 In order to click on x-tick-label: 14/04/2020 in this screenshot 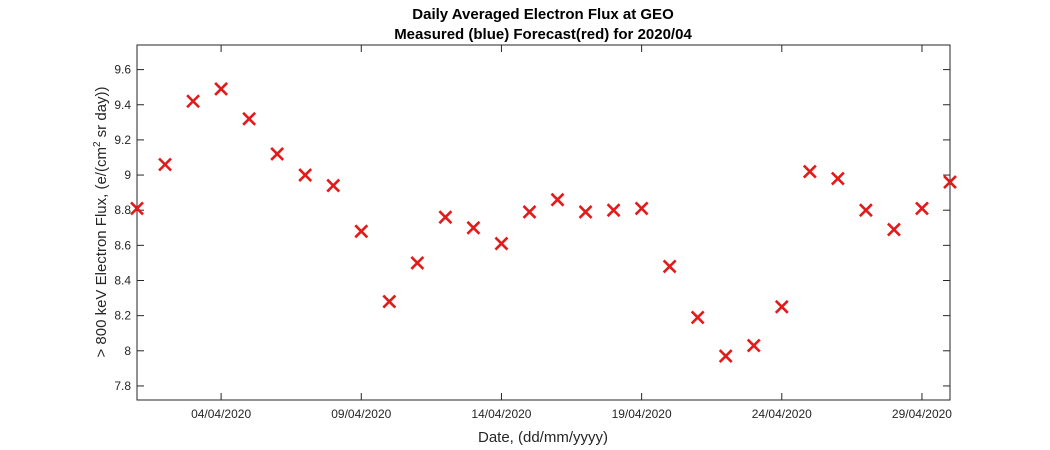, I will do `click(501, 414)`.